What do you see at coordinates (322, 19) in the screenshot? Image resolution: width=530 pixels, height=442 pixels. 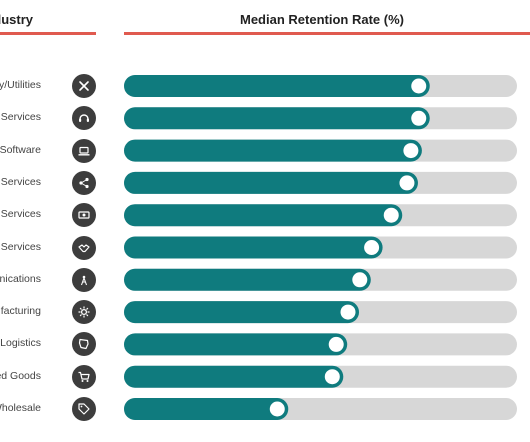 I see `retention-header: Median Retention Rate (%)` at bounding box center [322, 19].